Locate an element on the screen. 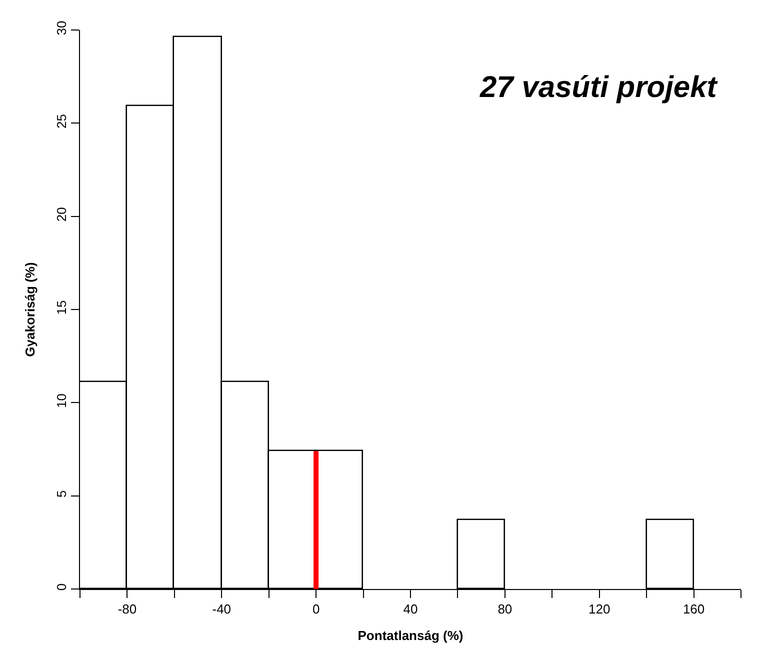  y-tick-label: 0 is located at coordinates (61, 587).